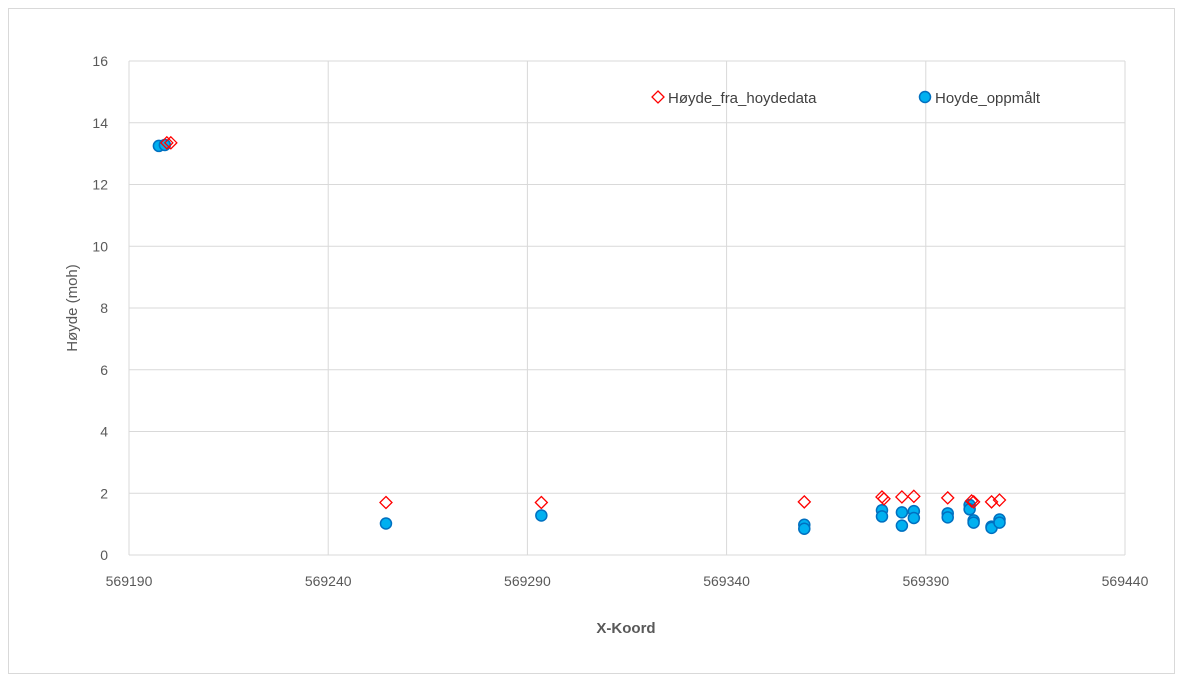 The height and width of the screenshot is (682, 1184). What do you see at coordinates (988, 98) in the screenshot?
I see `legend-label-series-2: Hoyde_oppmålt` at bounding box center [988, 98].